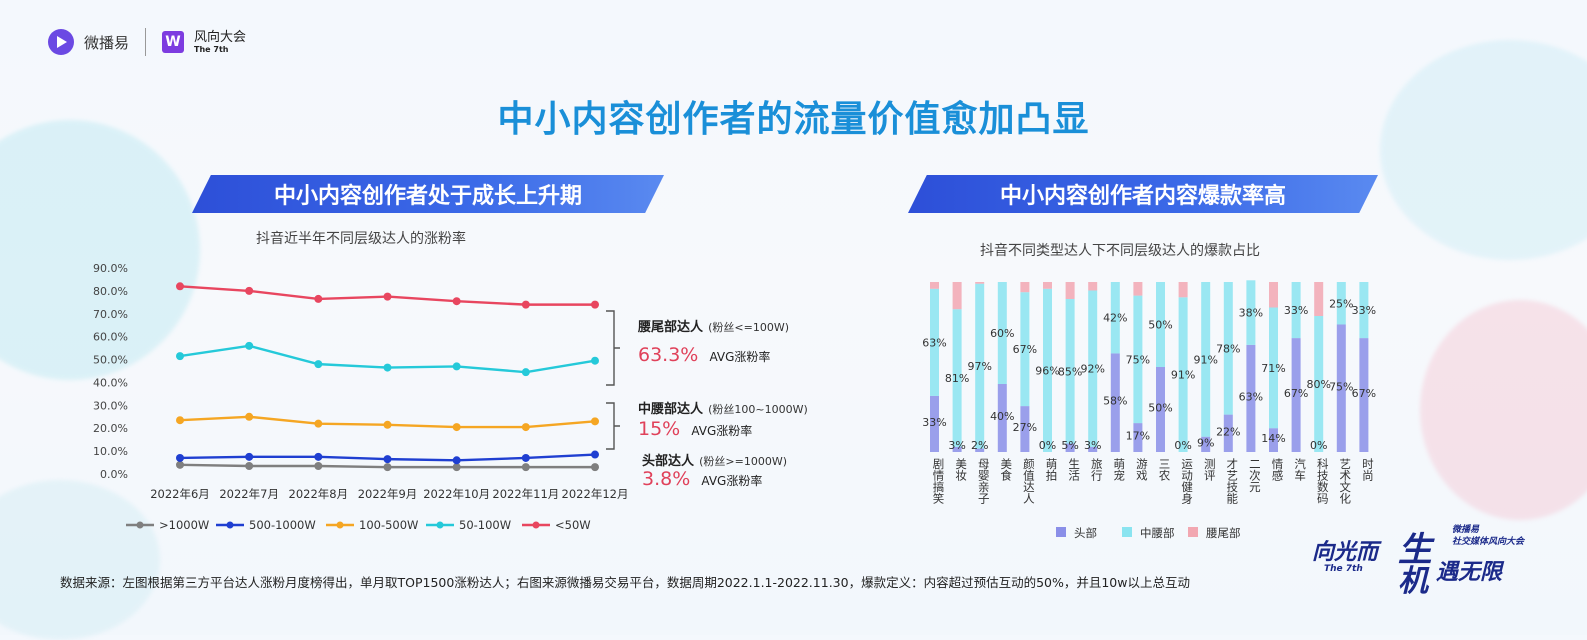 This screenshot has height=640, width=1587. What do you see at coordinates (456, 494) in the screenshot?
I see `x-tick-label: 2022年10月` at bounding box center [456, 494].